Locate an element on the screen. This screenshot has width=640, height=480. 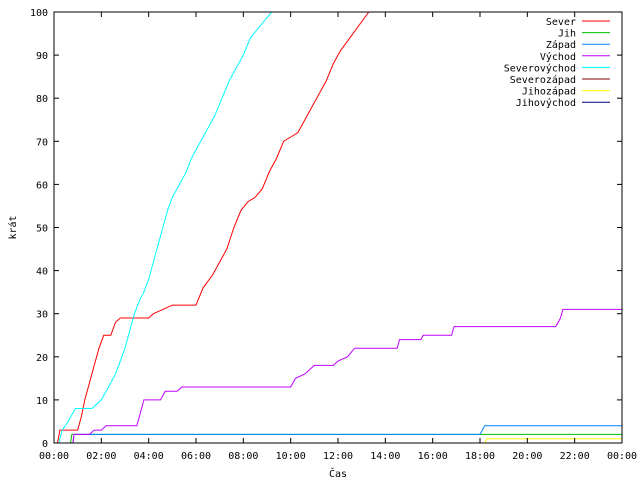
y-tick-label: 20 is located at coordinates (42, 358).